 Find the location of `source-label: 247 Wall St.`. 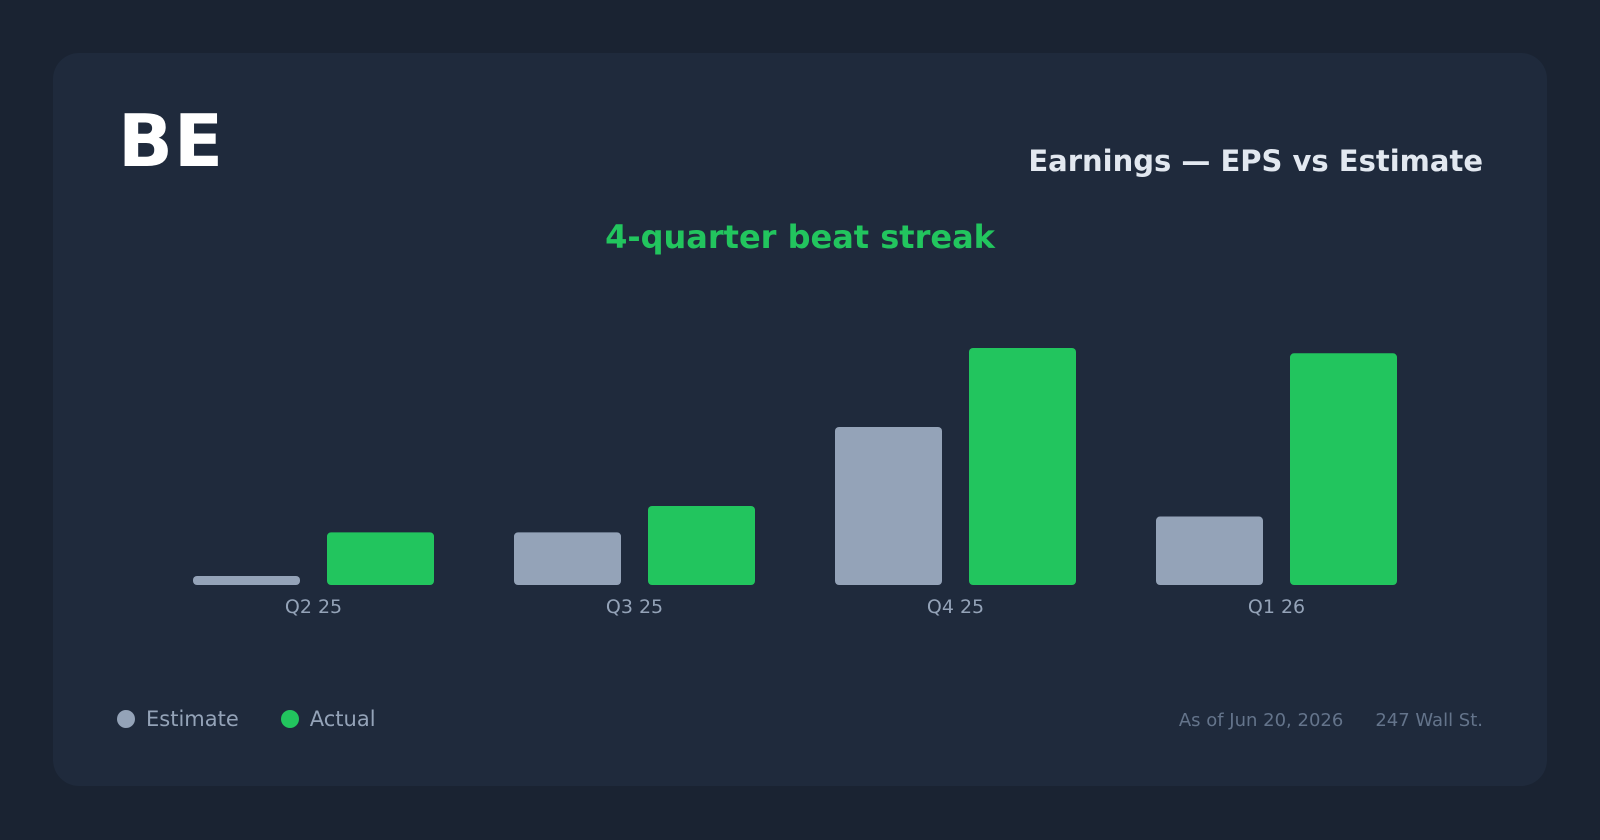

source-label: 247 Wall St. is located at coordinates (1429, 720).